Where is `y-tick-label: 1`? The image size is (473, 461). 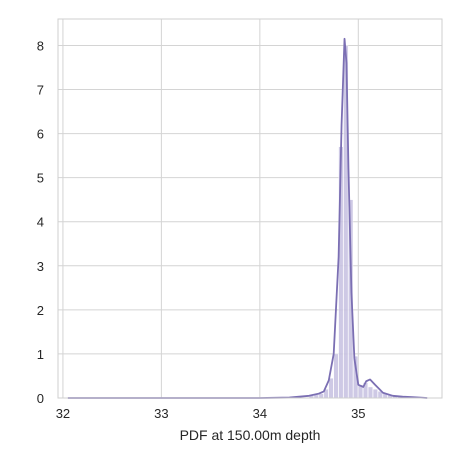
y-tick-label: 1 is located at coordinates (40, 354).